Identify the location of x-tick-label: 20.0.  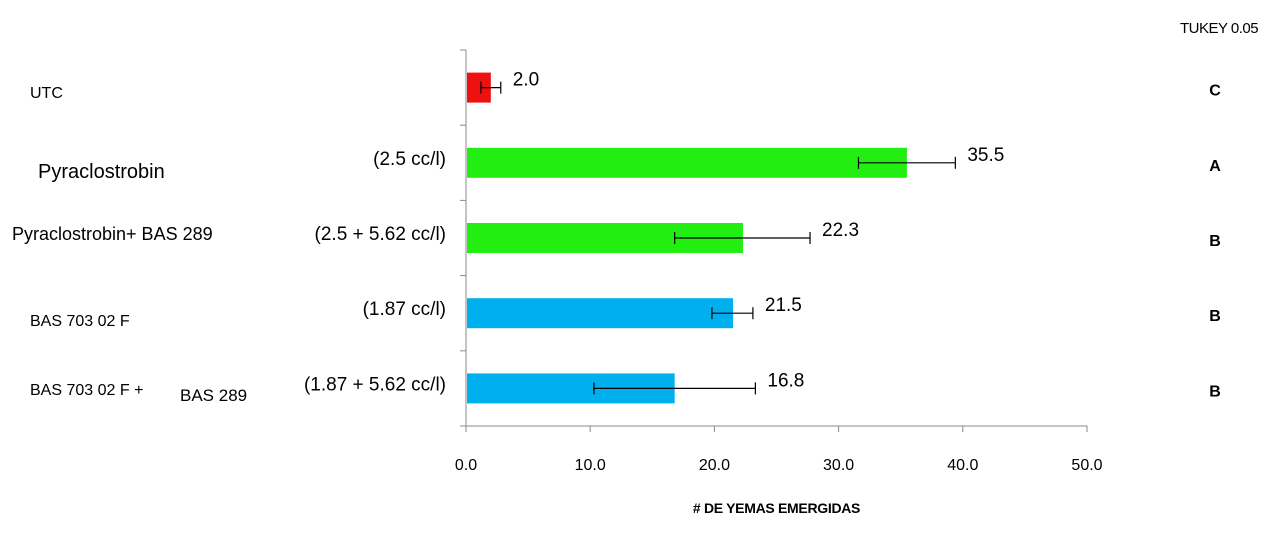
(714, 465).